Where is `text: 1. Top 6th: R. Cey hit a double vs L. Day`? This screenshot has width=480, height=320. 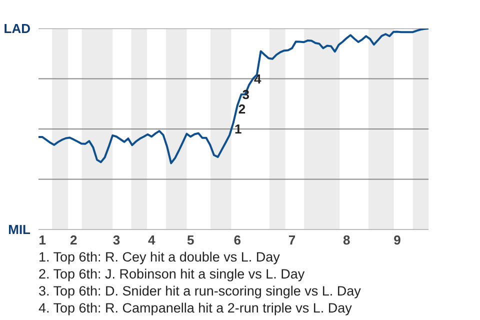 text: 1. Top 6th: R. Cey hit a double vs L. Day is located at coordinates (159, 257).